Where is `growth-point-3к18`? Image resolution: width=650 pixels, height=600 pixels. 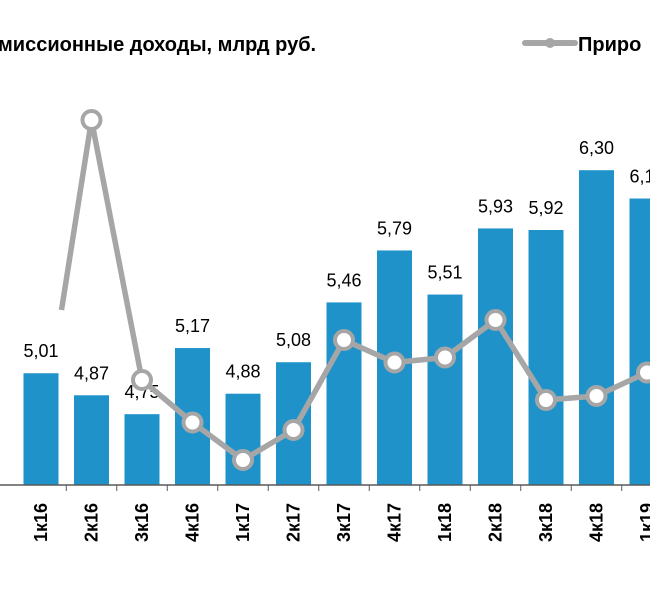
growth-point-3к18 is located at coordinates (546, 400).